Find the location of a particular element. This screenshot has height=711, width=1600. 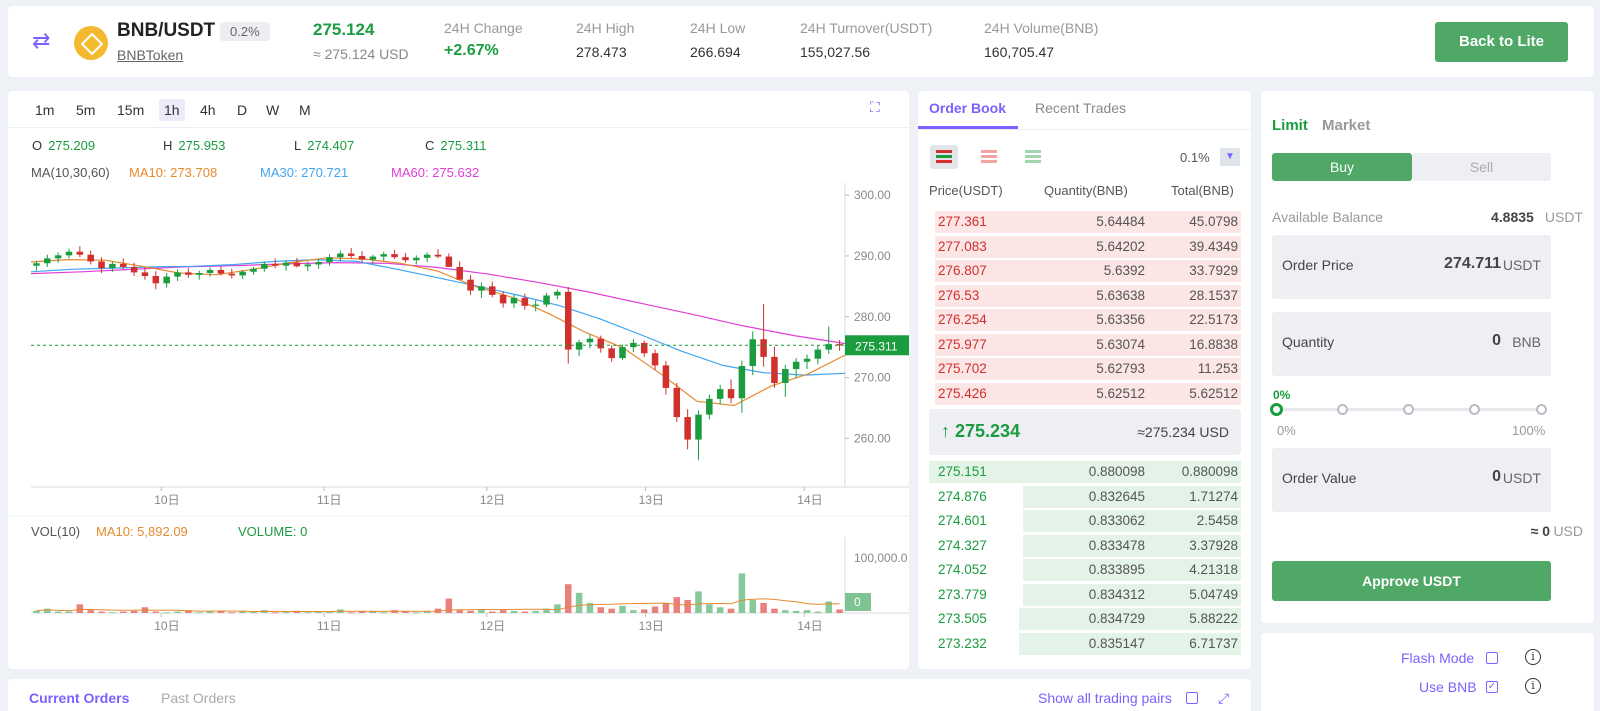

timeframe-1m: 1m is located at coordinates (45, 110).